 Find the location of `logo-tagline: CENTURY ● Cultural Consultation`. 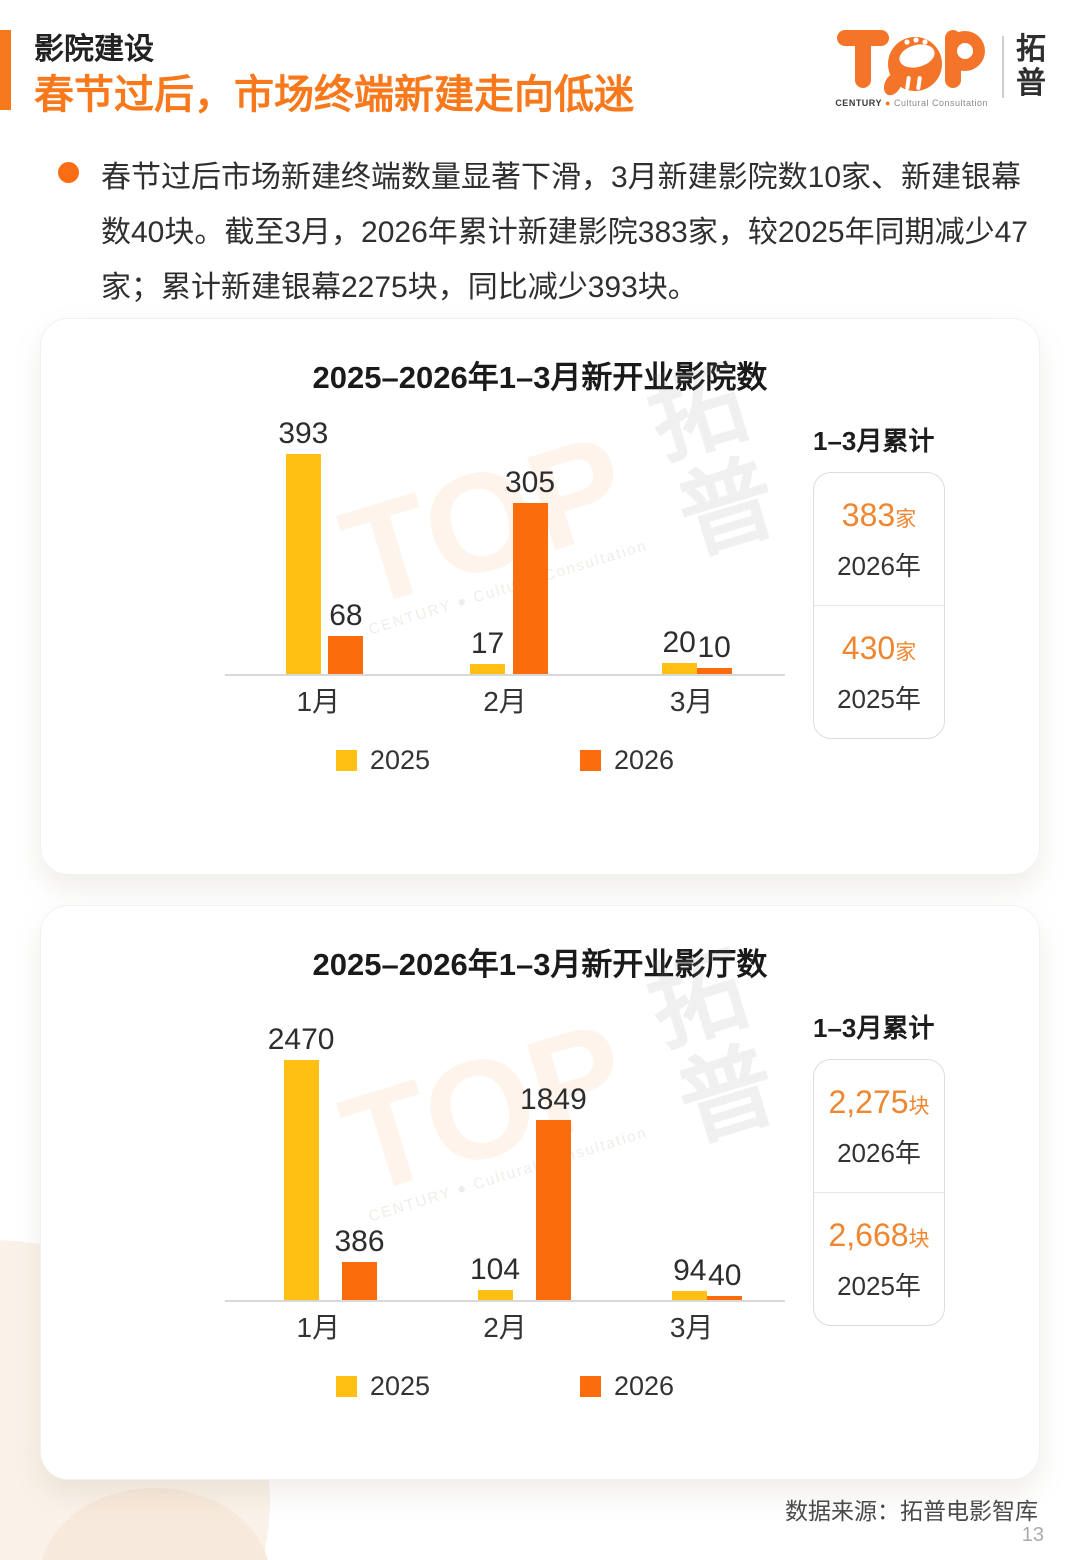

logo-tagline: CENTURY ● Cultural Consultation is located at coordinates (911, 103).